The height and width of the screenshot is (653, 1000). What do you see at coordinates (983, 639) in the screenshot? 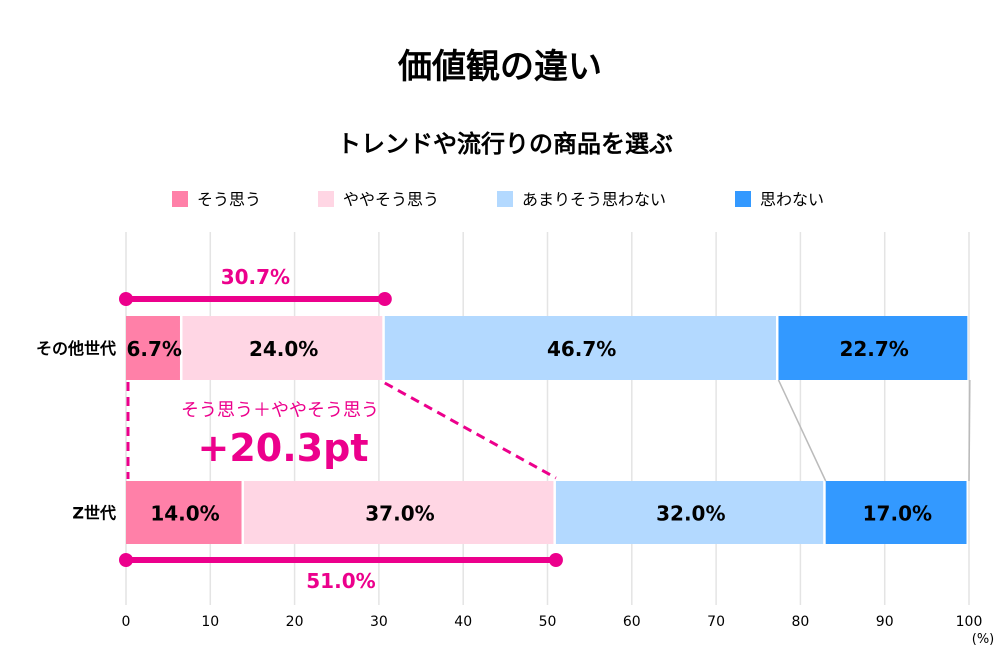
I see `x-unit: (%)` at bounding box center [983, 639].